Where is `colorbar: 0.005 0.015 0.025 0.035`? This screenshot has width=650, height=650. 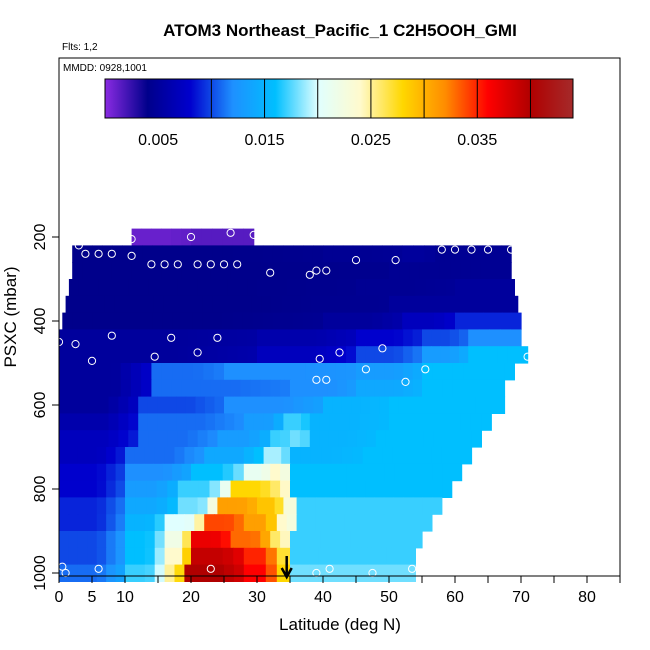 colorbar: 0.005 0.015 0.025 0.035 is located at coordinates (339, 113).